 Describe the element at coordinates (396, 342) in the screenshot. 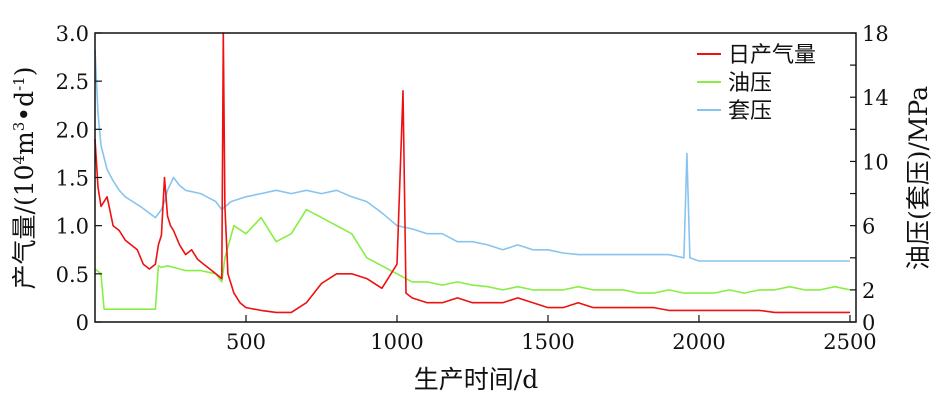

I see `x-tick-label: 1000` at that location.